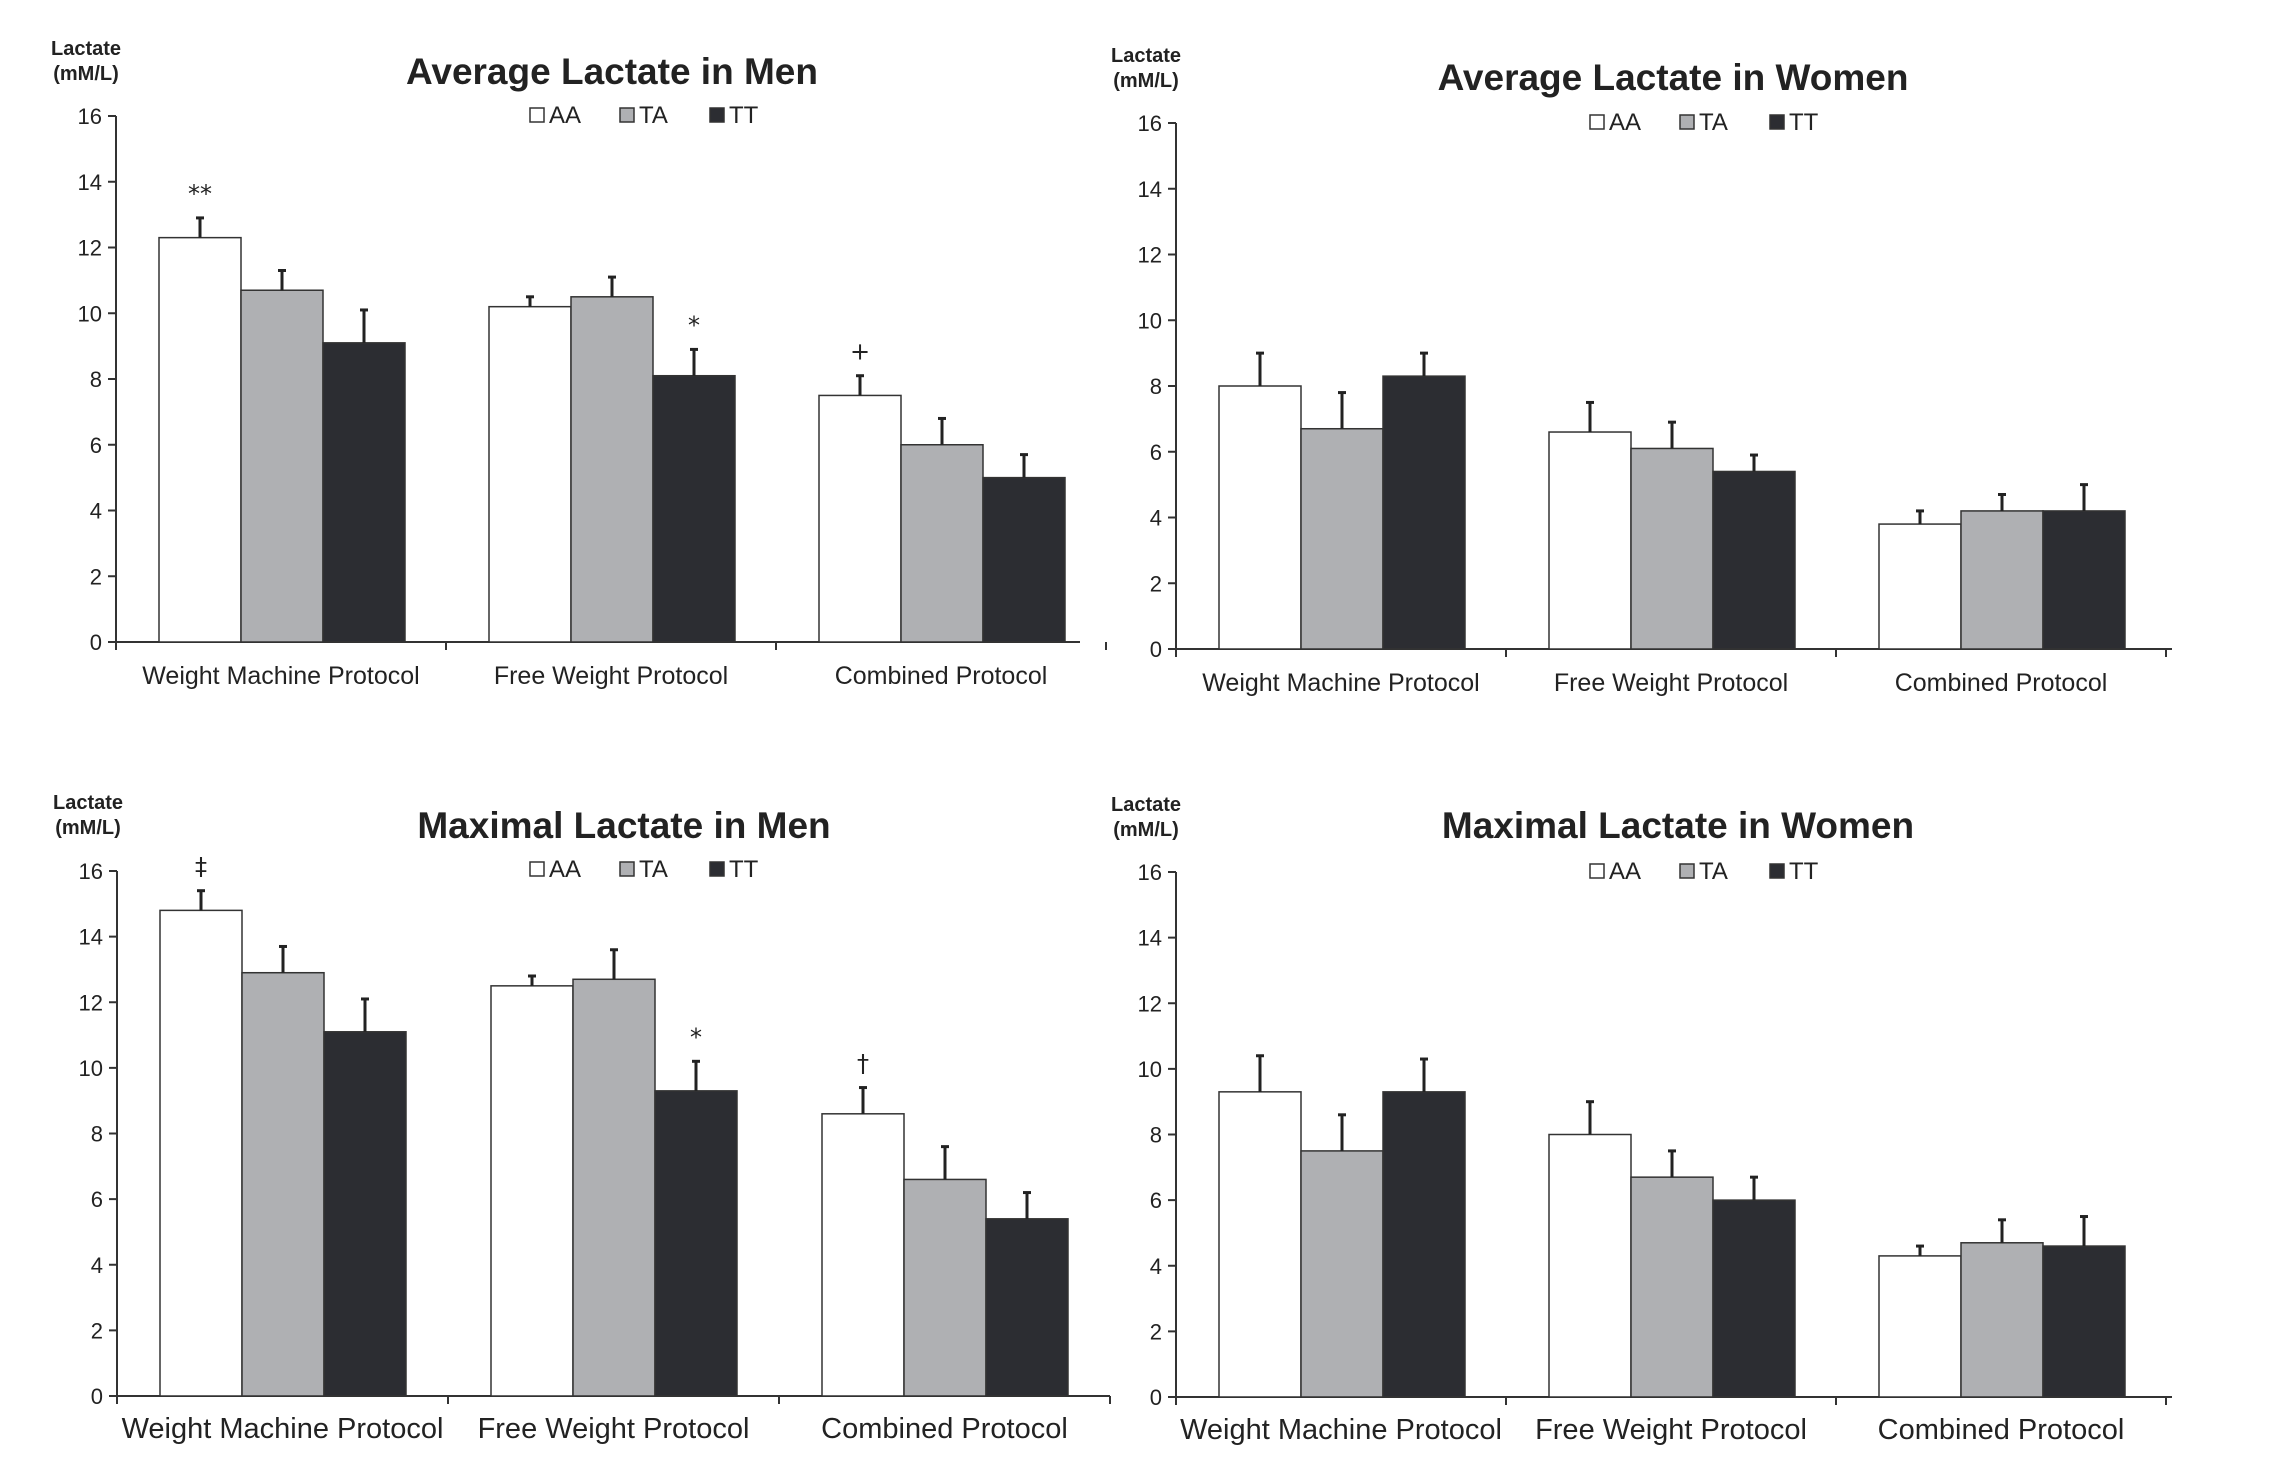 The image size is (2274, 1466). I want to click on chart-title: Average Lactate in Men, so click(612, 71).